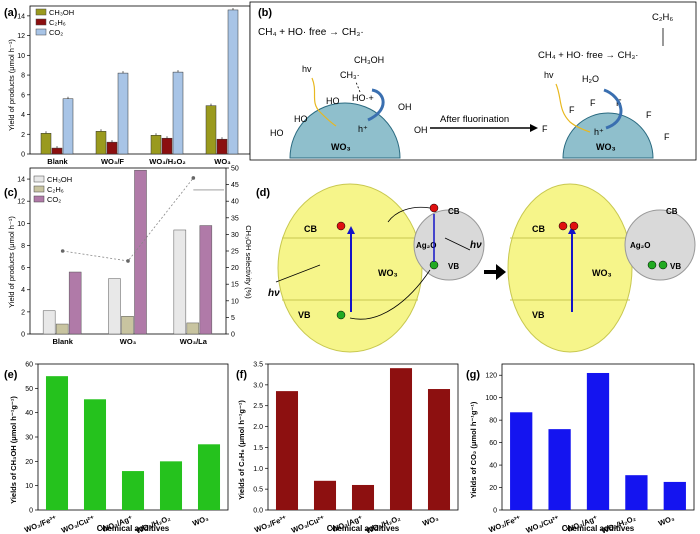 The height and width of the screenshot is (534, 700). I want to click on bar-C2H6-Blank, so click(57, 151).